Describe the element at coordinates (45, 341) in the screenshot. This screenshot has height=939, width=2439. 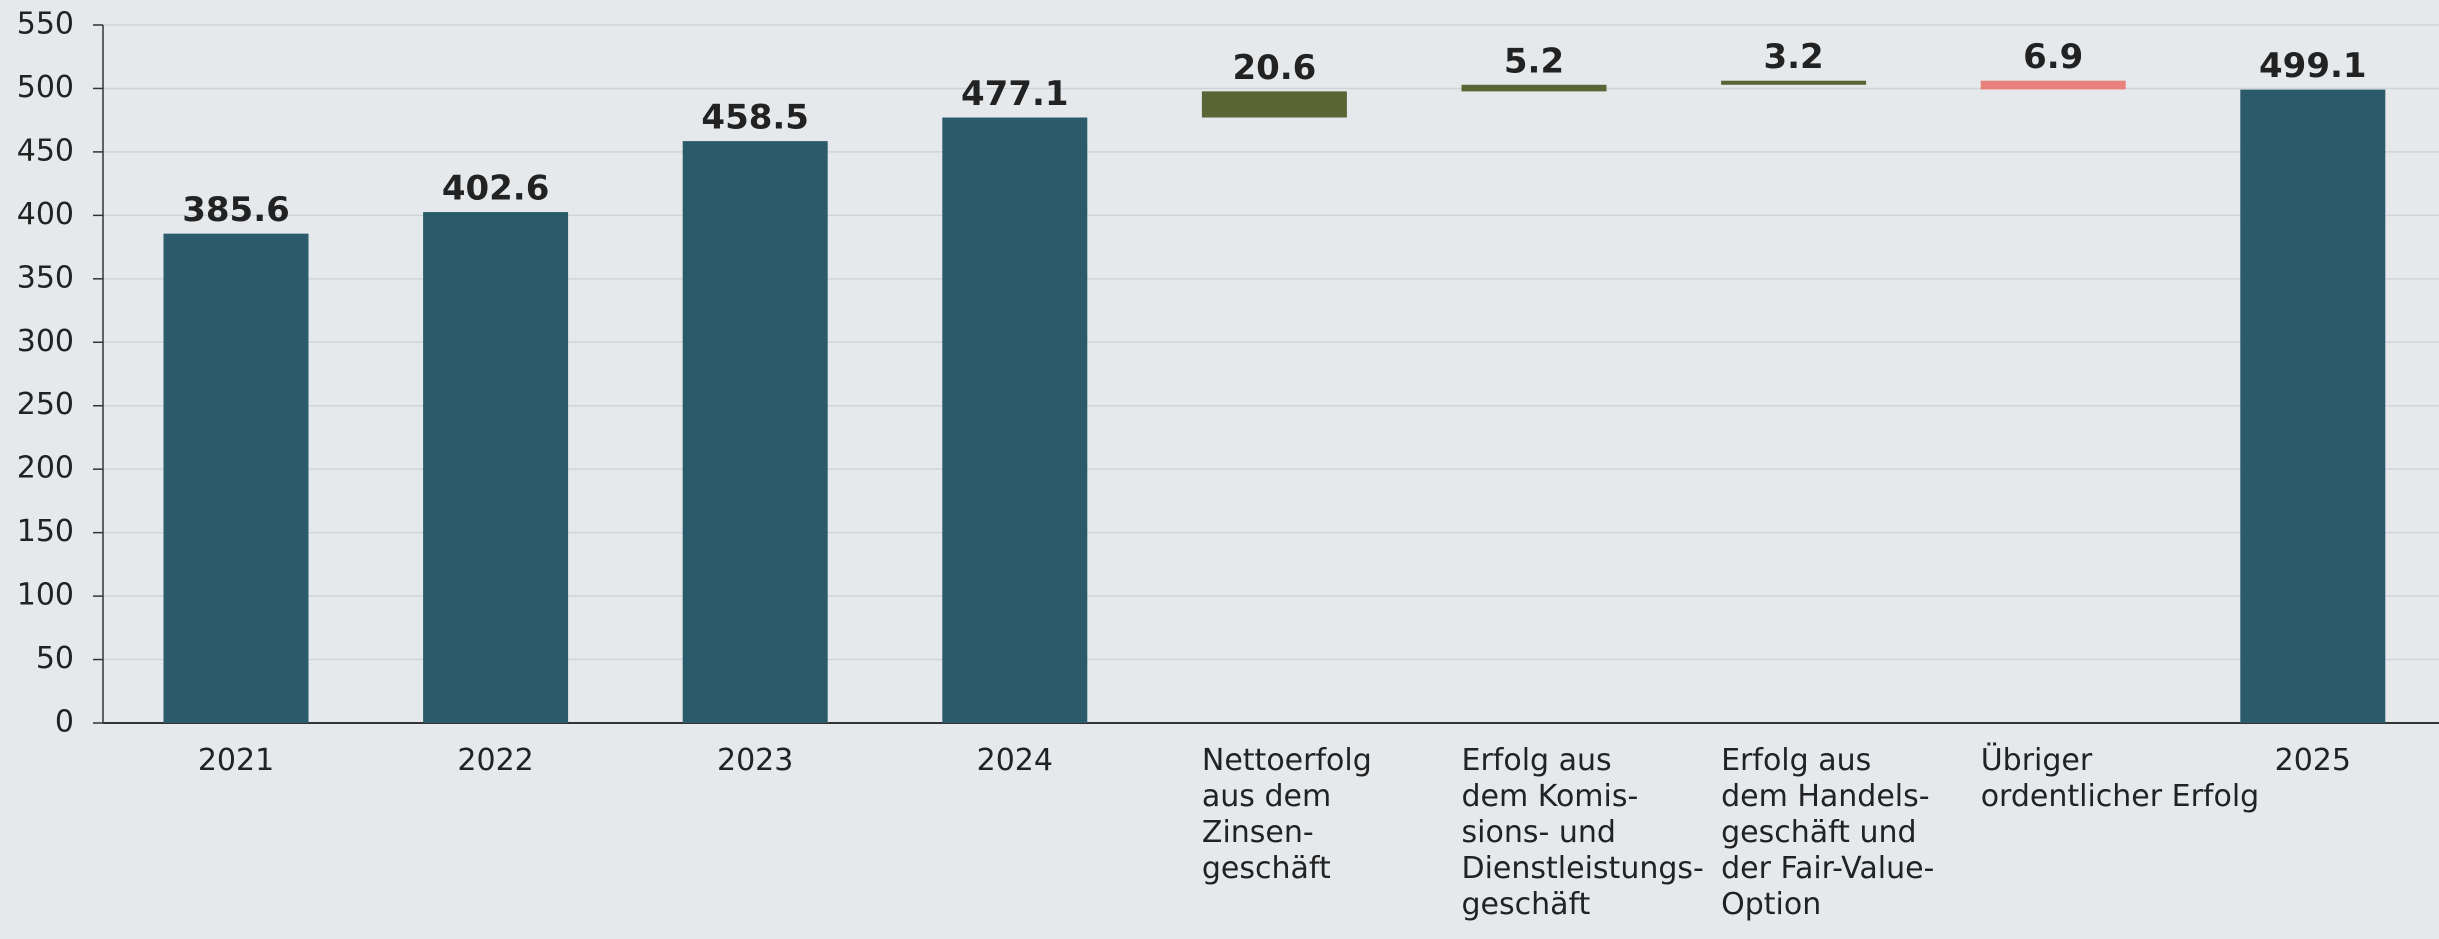
I see `y-tick-label: 300` at that location.